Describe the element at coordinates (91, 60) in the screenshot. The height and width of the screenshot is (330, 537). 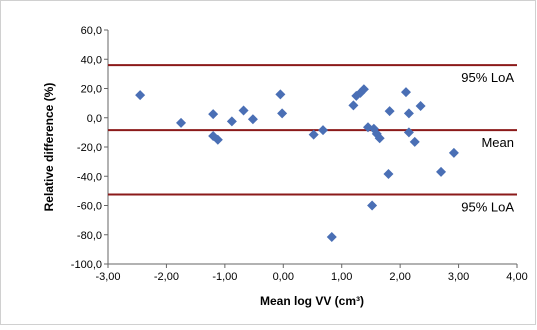
I see `y-tick-label: 40,0` at that location.